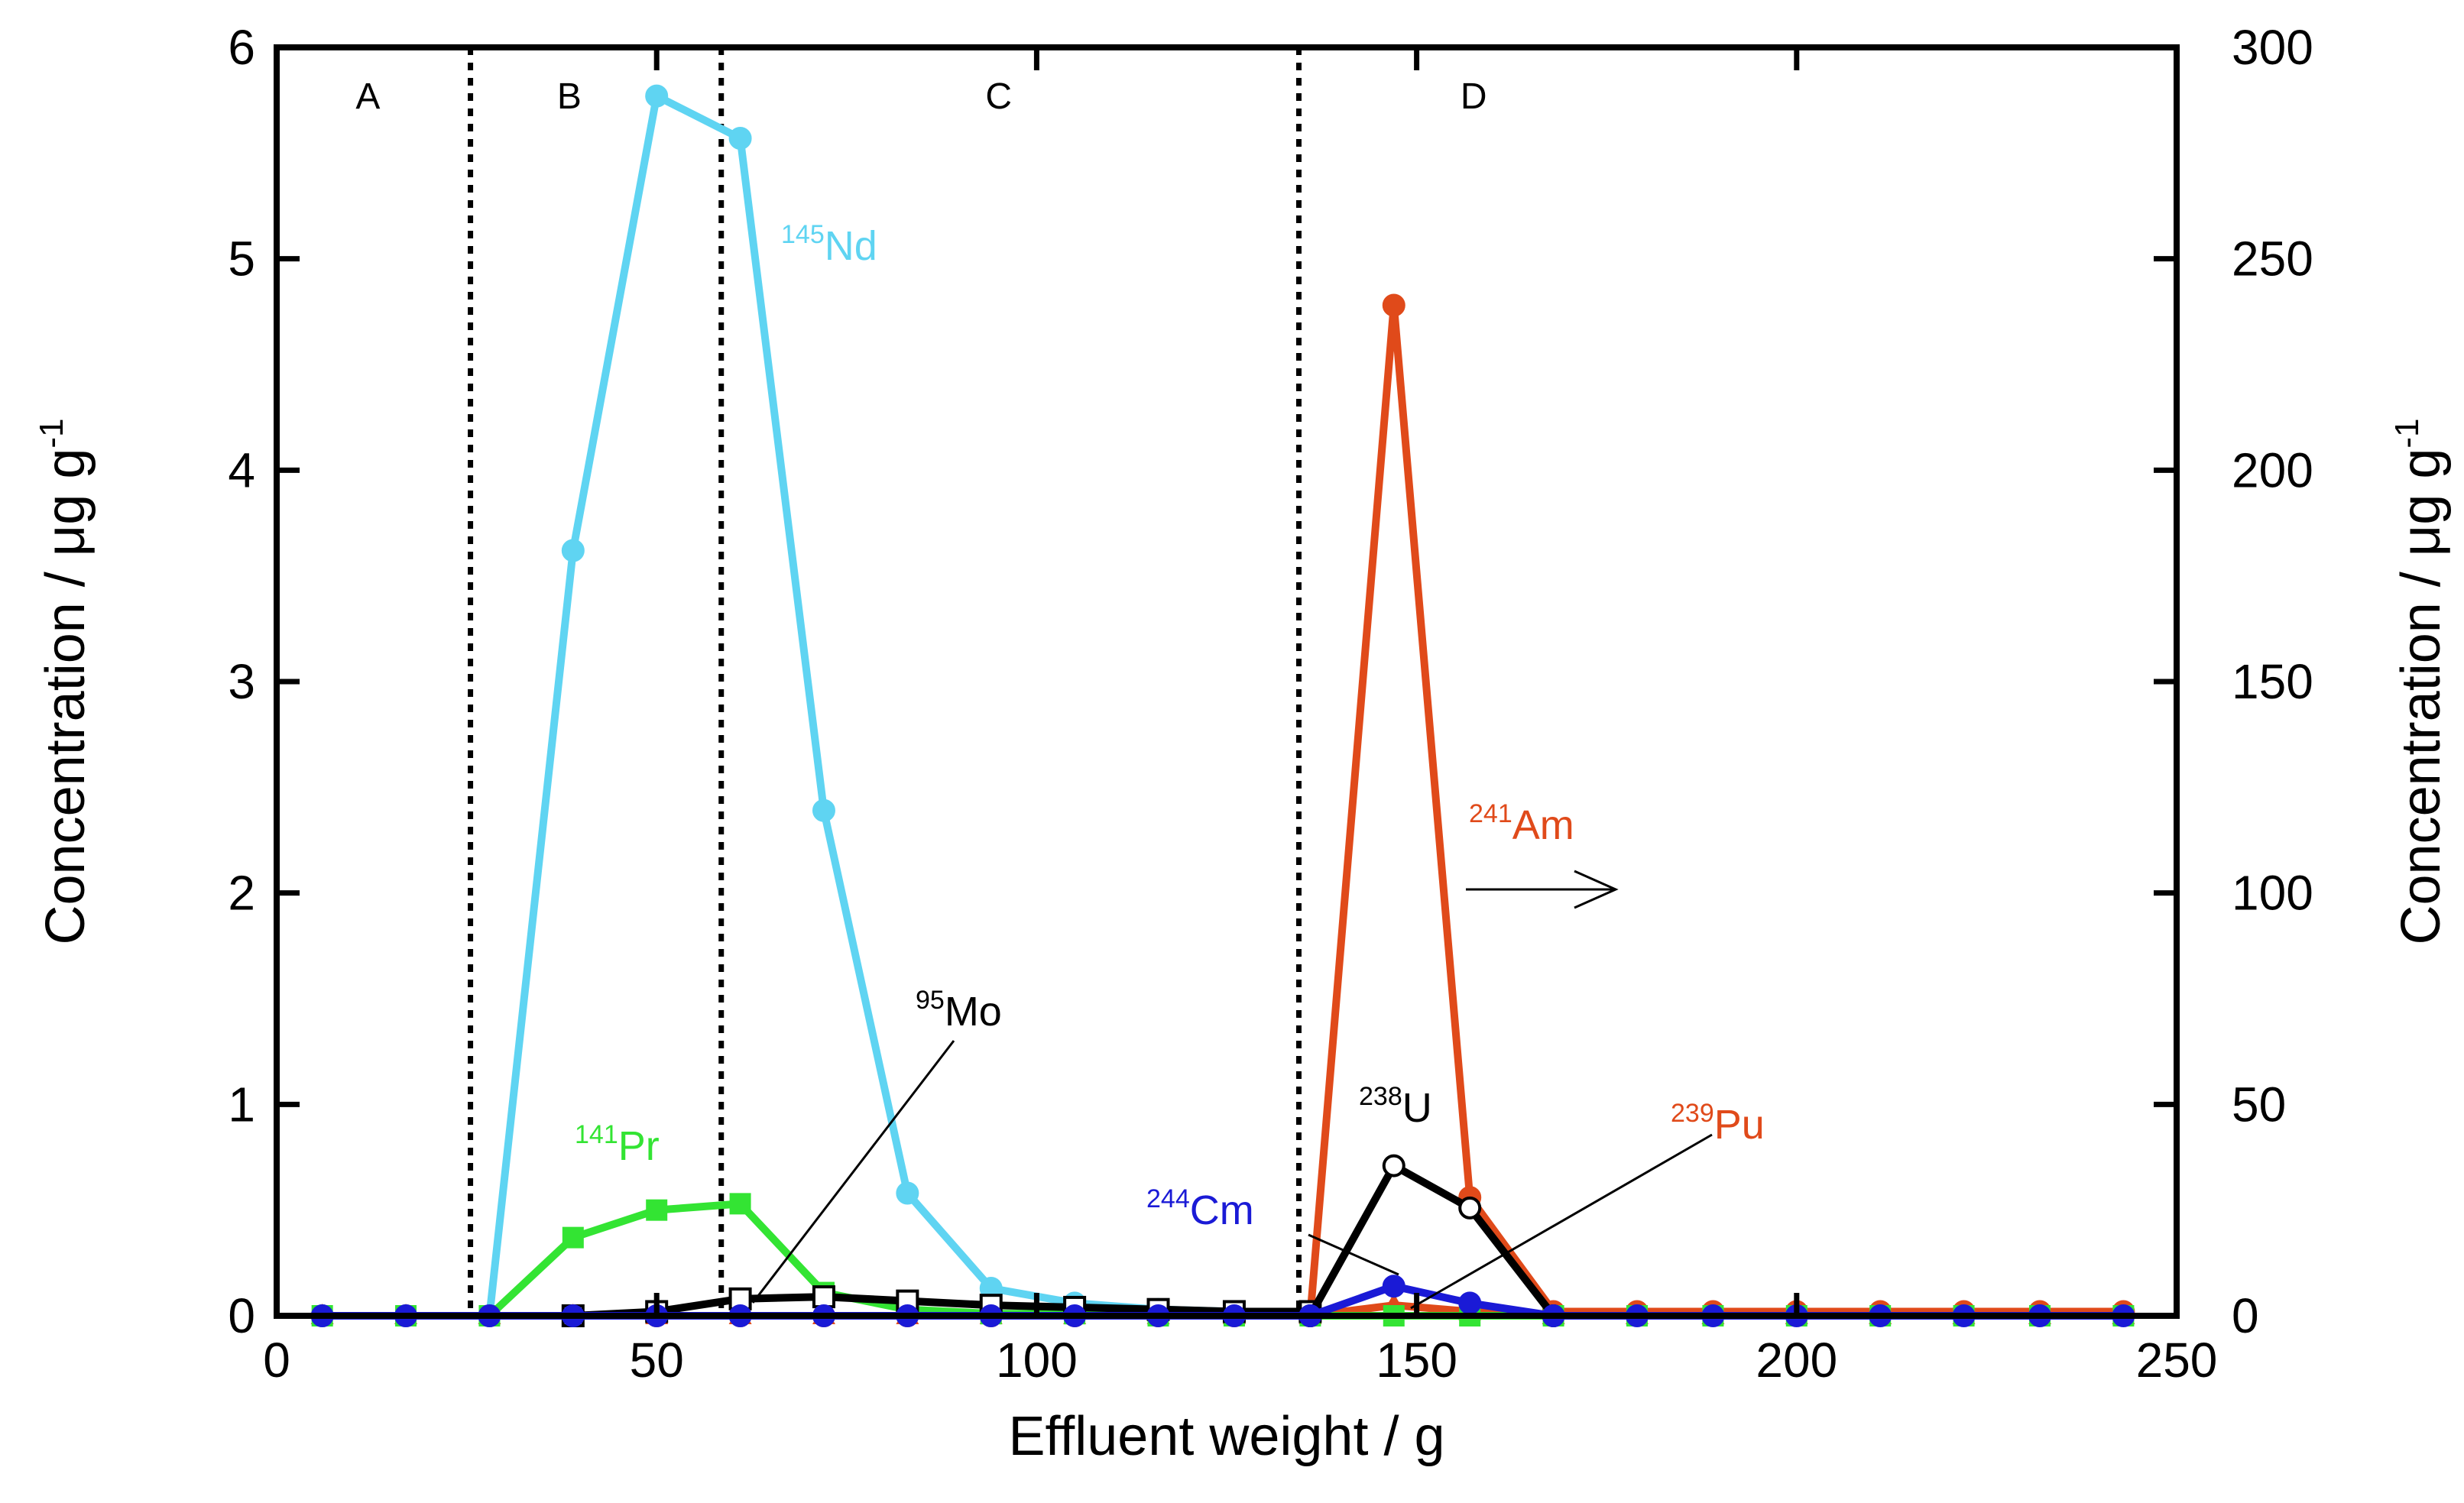 This screenshot has height=1503, width=2464. What do you see at coordinates (2177, 1360) in the screenshot?
I see `x-tick-label-250: 250` at bounding box center [2177, 1360].